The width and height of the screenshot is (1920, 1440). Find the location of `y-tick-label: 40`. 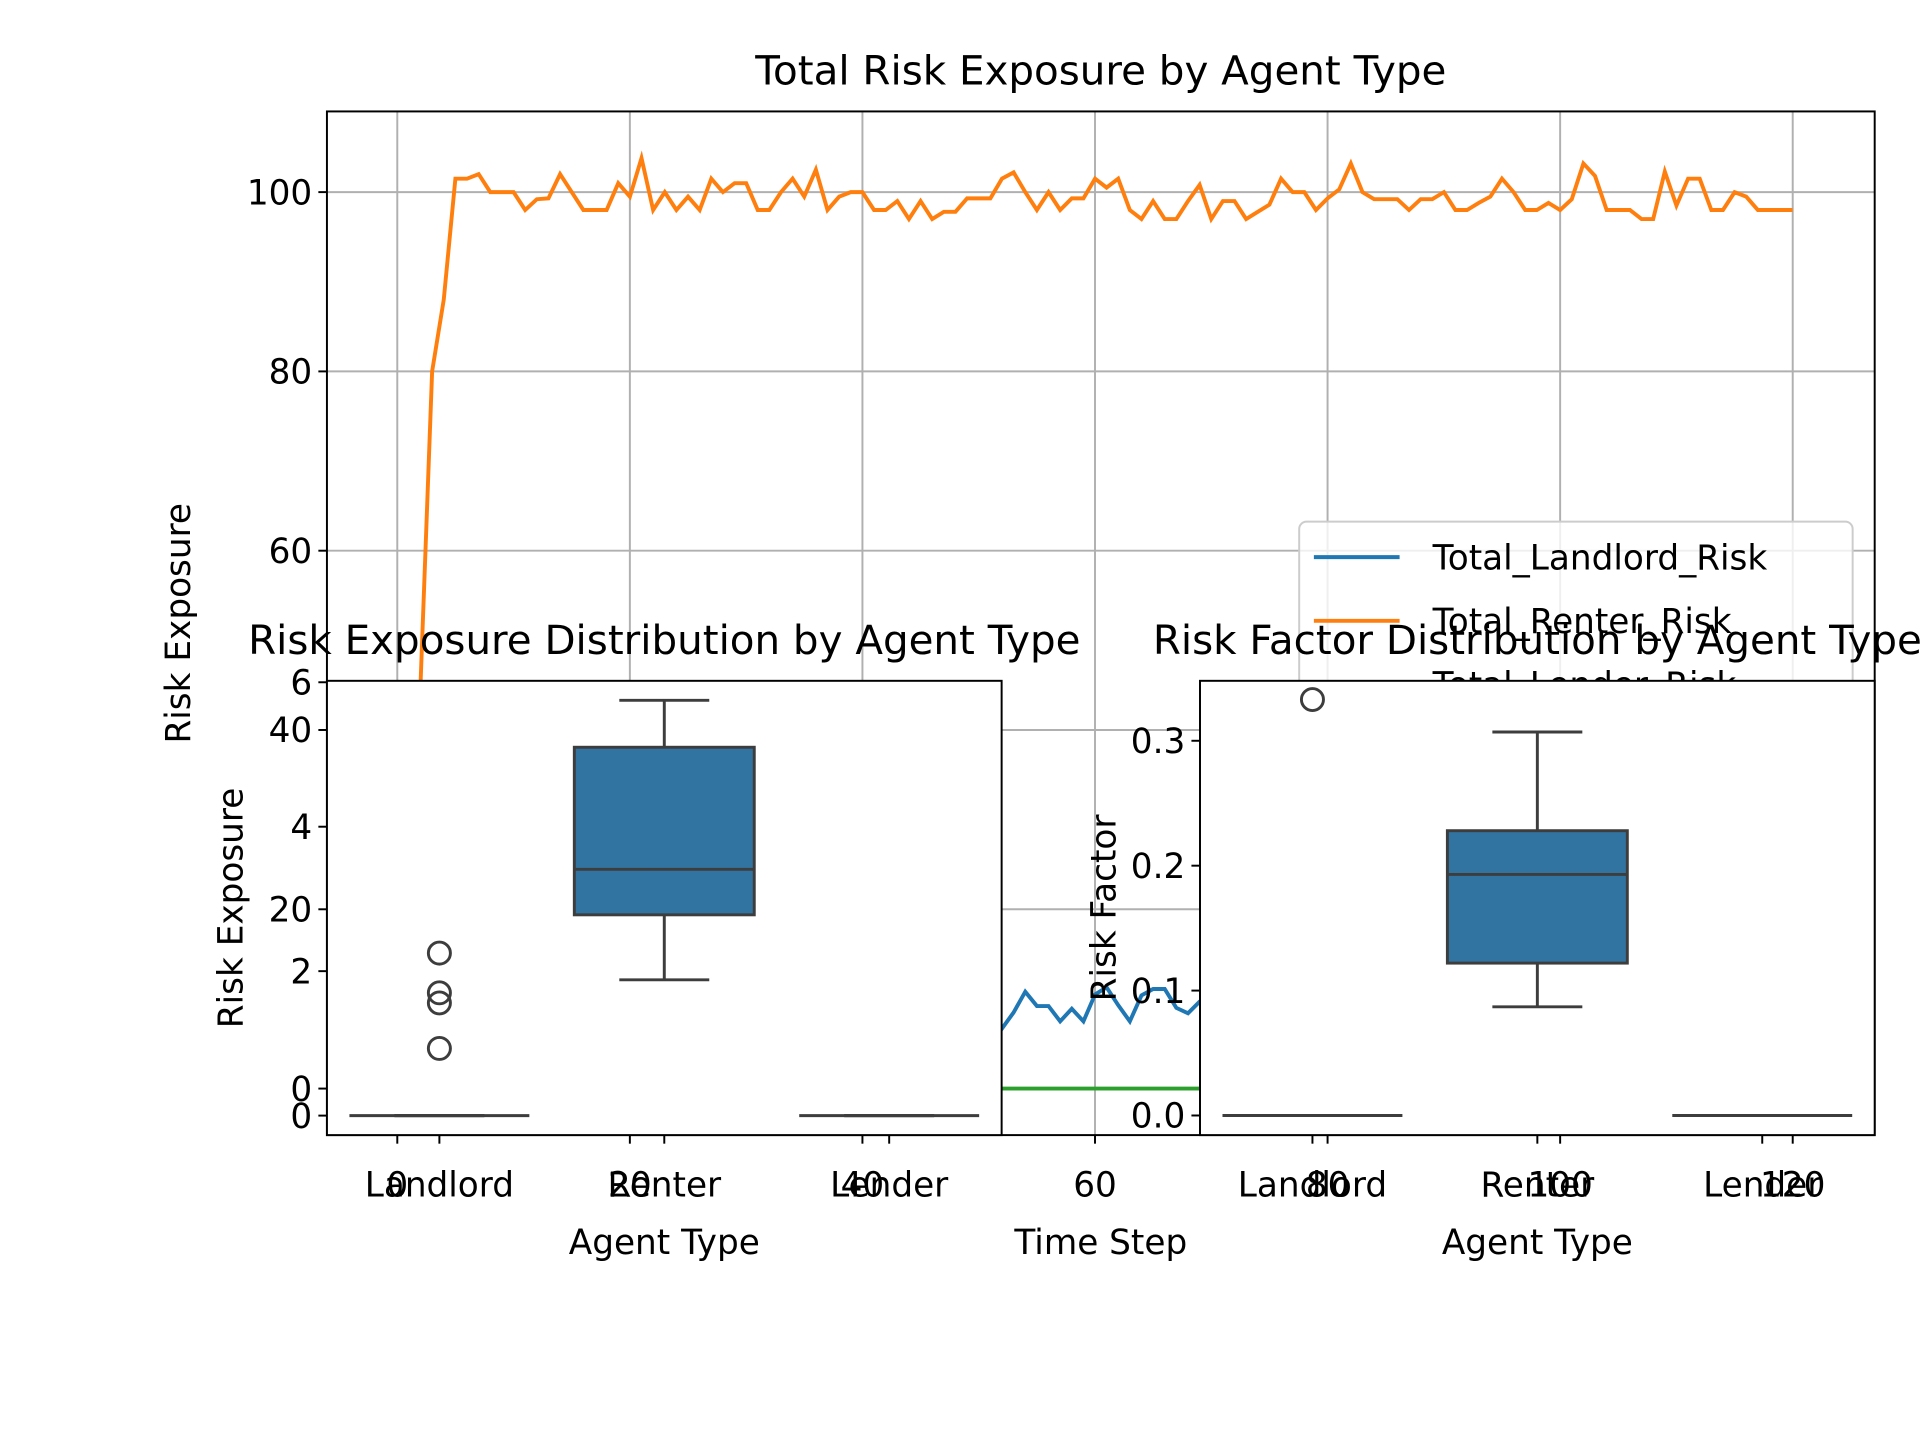

y-tick-label: 40 is located at coordinates (291, 731).